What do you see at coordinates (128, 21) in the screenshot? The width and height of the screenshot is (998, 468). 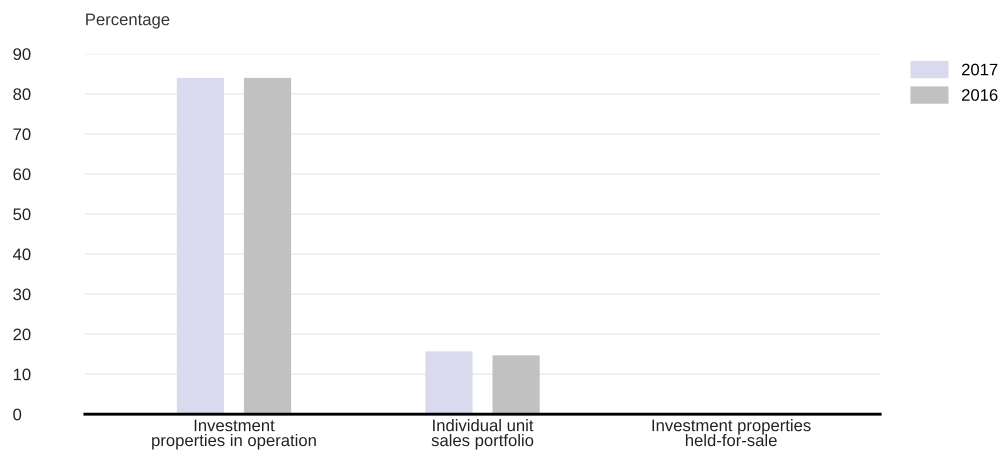 I see `y-axis-title: Percentage` at bounding box center [128, 21].